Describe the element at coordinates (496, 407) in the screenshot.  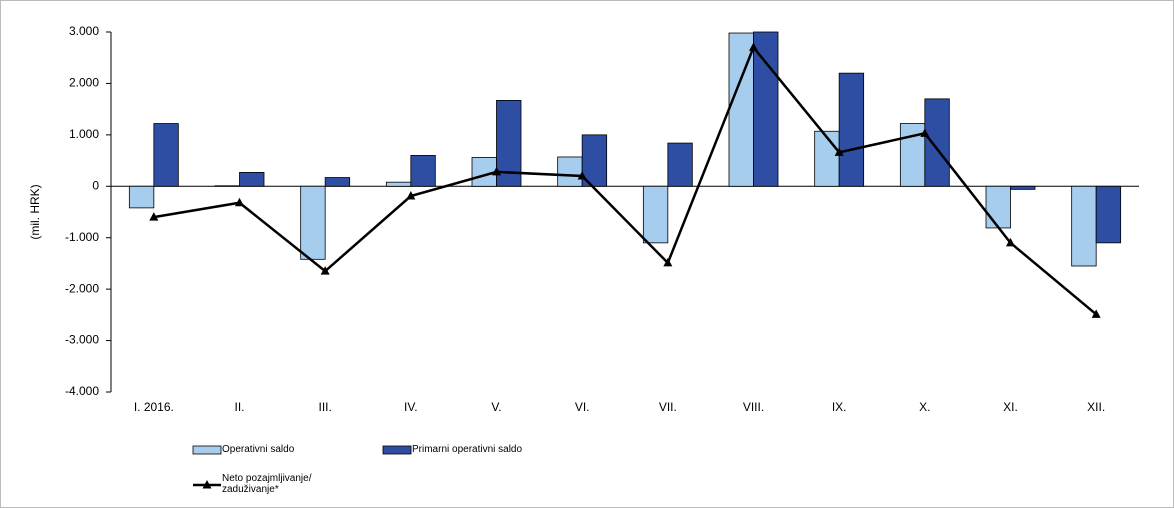
I see `x-tick-label: V.` at that location.